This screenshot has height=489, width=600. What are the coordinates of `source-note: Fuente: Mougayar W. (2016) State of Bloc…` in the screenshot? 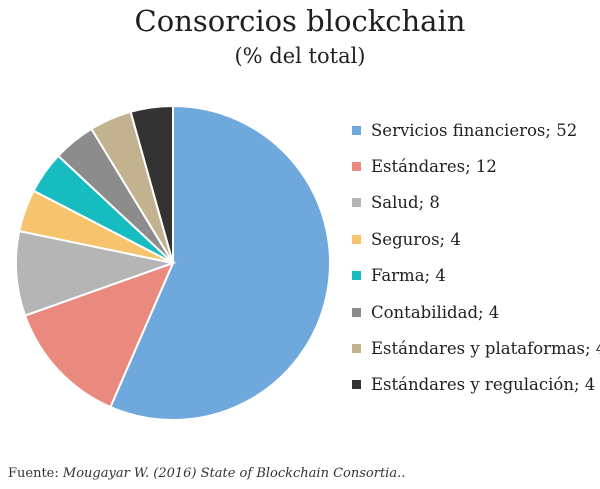 It's located at (206, 473).